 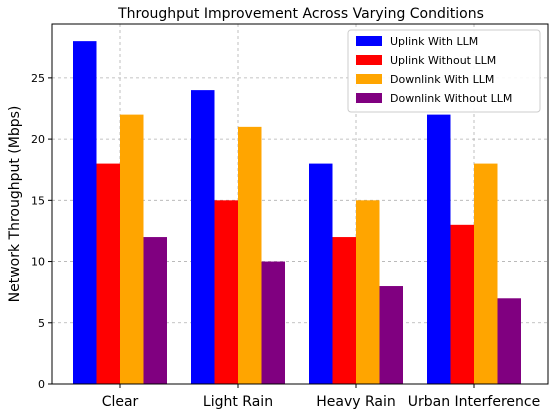 I want to click on y-axis-label: Network Throughput (Mbps), so click(x=15, y=204).